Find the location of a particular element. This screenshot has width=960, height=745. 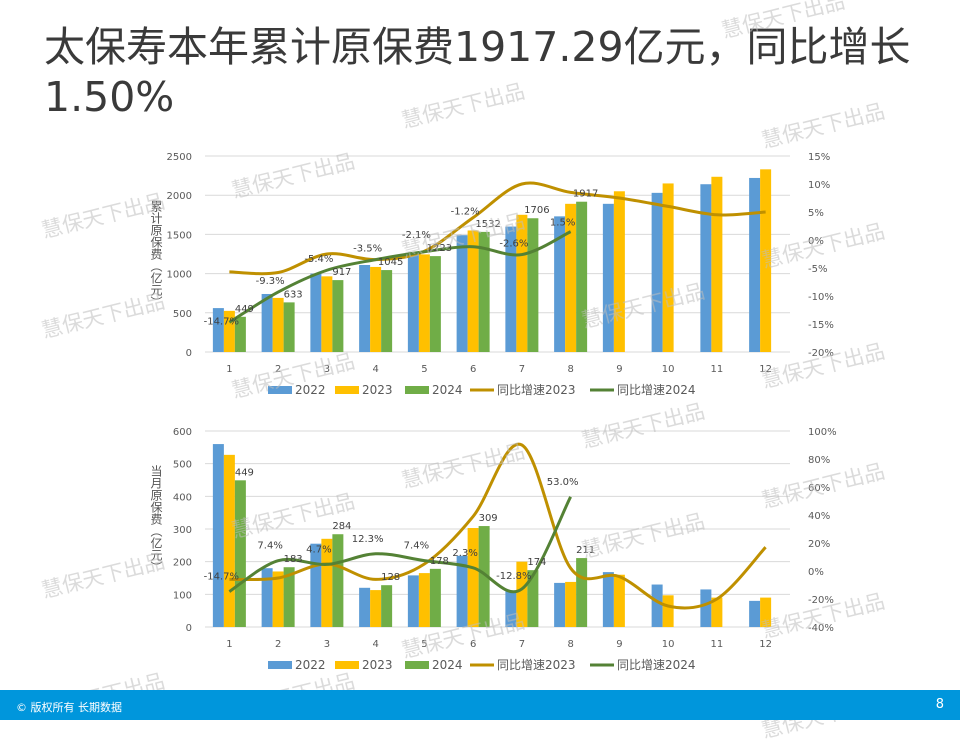

bar-data-label: 917 is located at coordinates (341, 272).